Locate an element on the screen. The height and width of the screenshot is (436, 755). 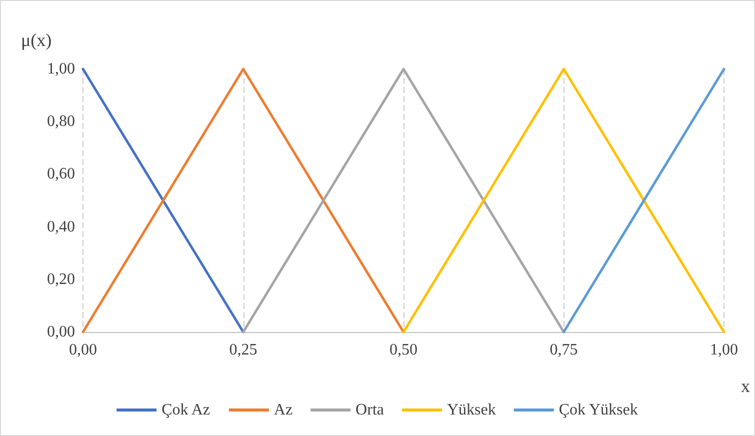
y-tick-label: 0,40 is located at coordinates (61, 227).